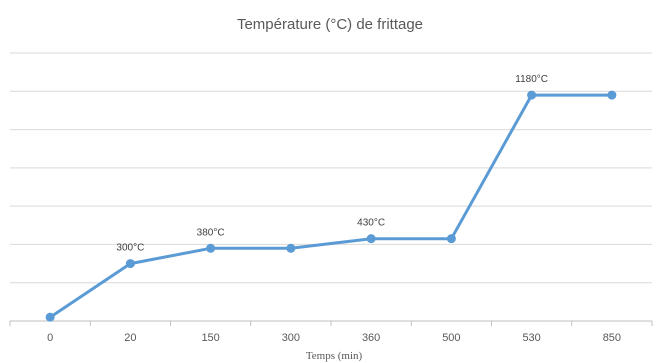 The height and width of the screenshot is (363, 662). I want to click on x-tick-label: 300, so click(291, 338).